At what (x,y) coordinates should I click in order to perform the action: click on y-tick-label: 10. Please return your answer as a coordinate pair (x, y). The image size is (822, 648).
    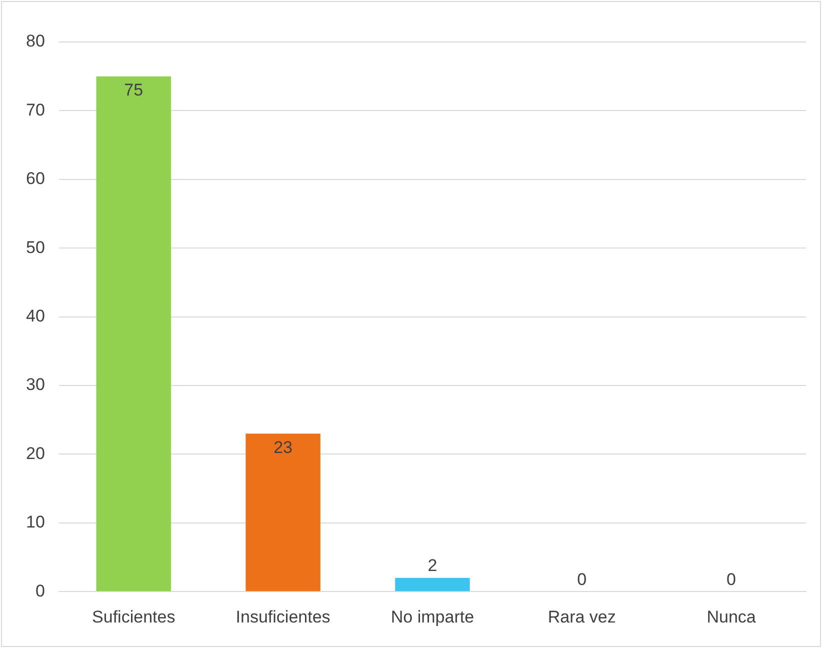
    Looking at the image, I should click on (35, 522).